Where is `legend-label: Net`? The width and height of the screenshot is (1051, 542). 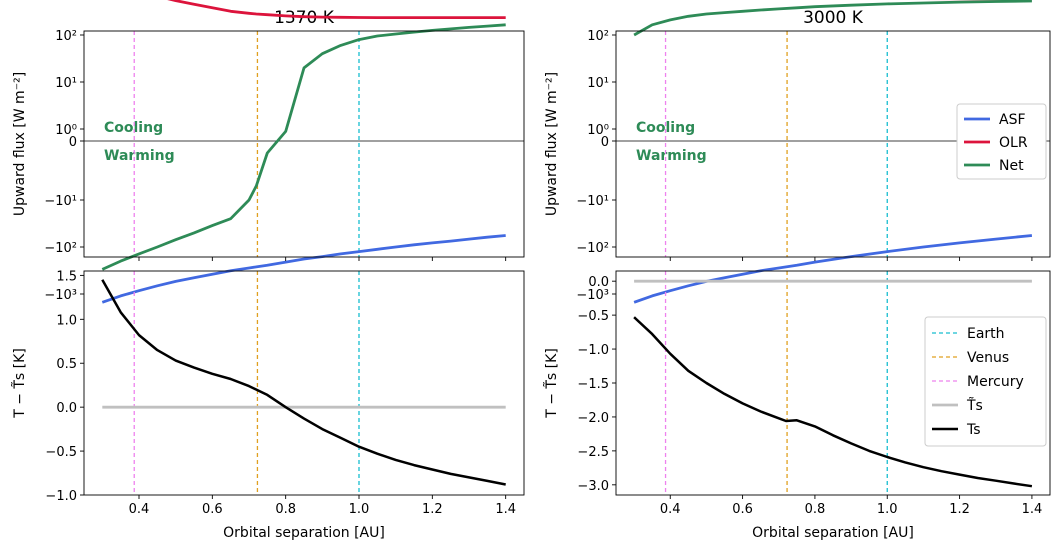 legend-label: Net is located at coordinates (1011, 166).